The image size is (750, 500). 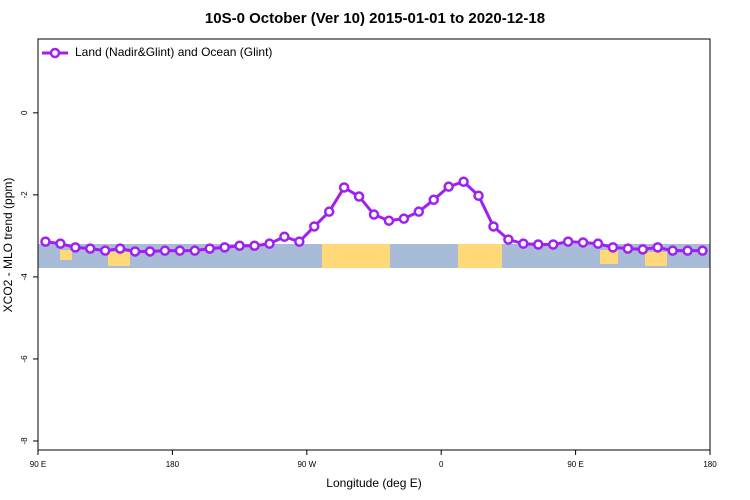 I want to click on y-axis-label: XCO2 - MLO trend (ppm), so click(x=8, y=245).